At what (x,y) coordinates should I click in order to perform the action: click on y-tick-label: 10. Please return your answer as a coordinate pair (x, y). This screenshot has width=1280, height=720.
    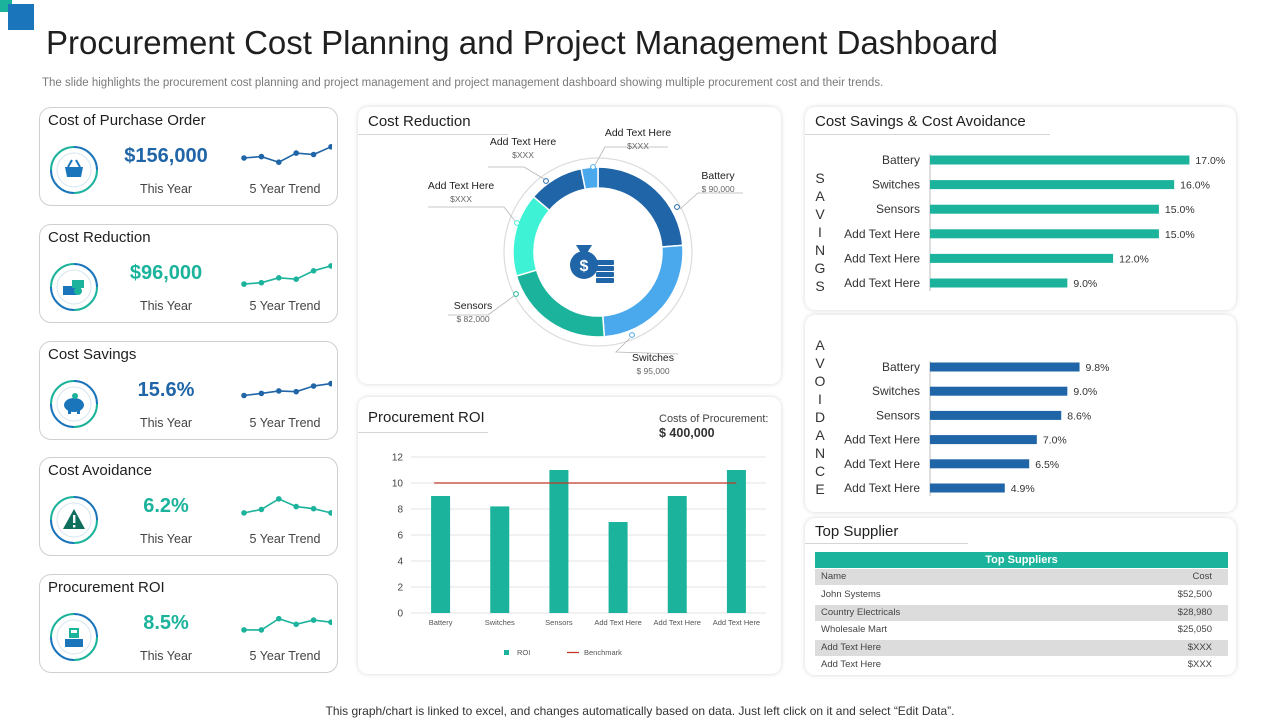
    Looking at the image, I should click on (398, 484).